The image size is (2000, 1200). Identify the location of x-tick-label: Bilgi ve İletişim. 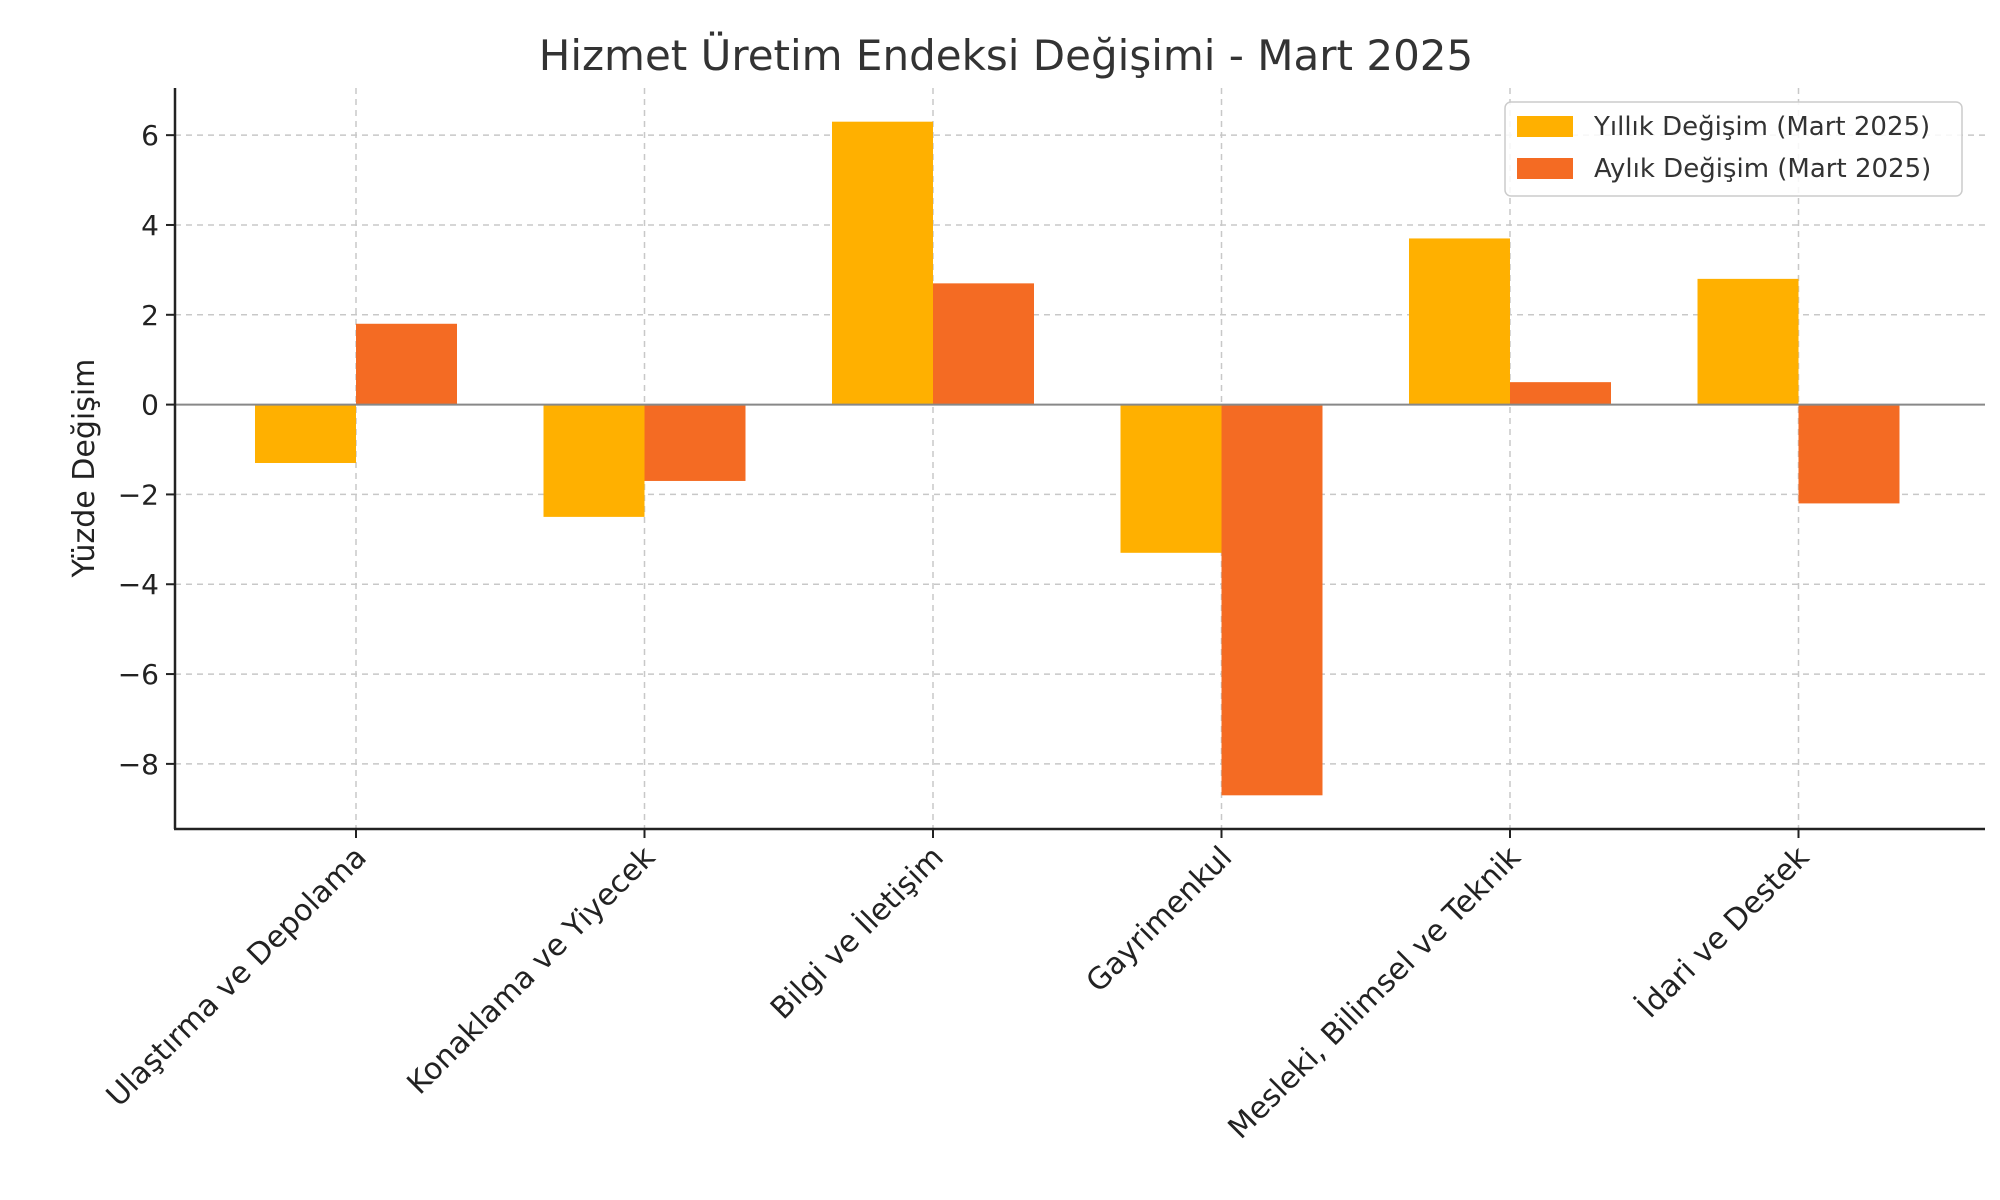
(856, 932).